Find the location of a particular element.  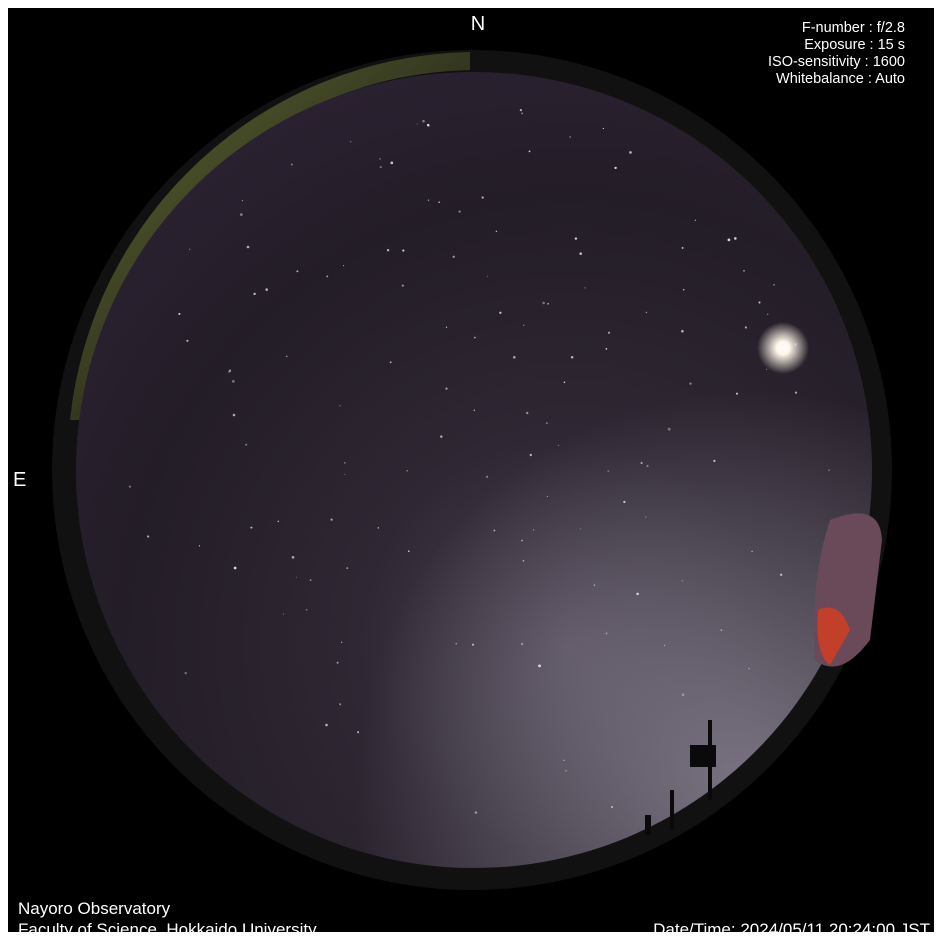

moon is located at coordinates (783, 348).